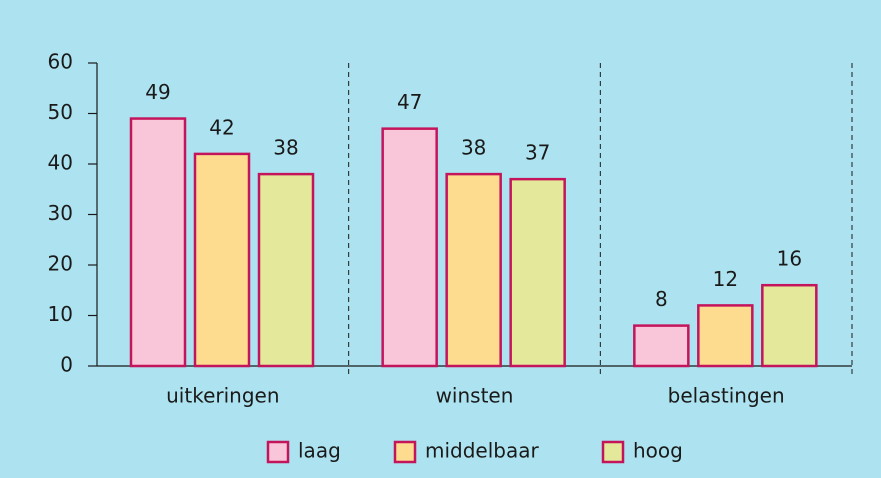 Image resolution: width=881 pixels, height=478 pixels. Describe the element at coordinates (60, 112) in the screenshot. I see `y-tick-label: 50` at that location.